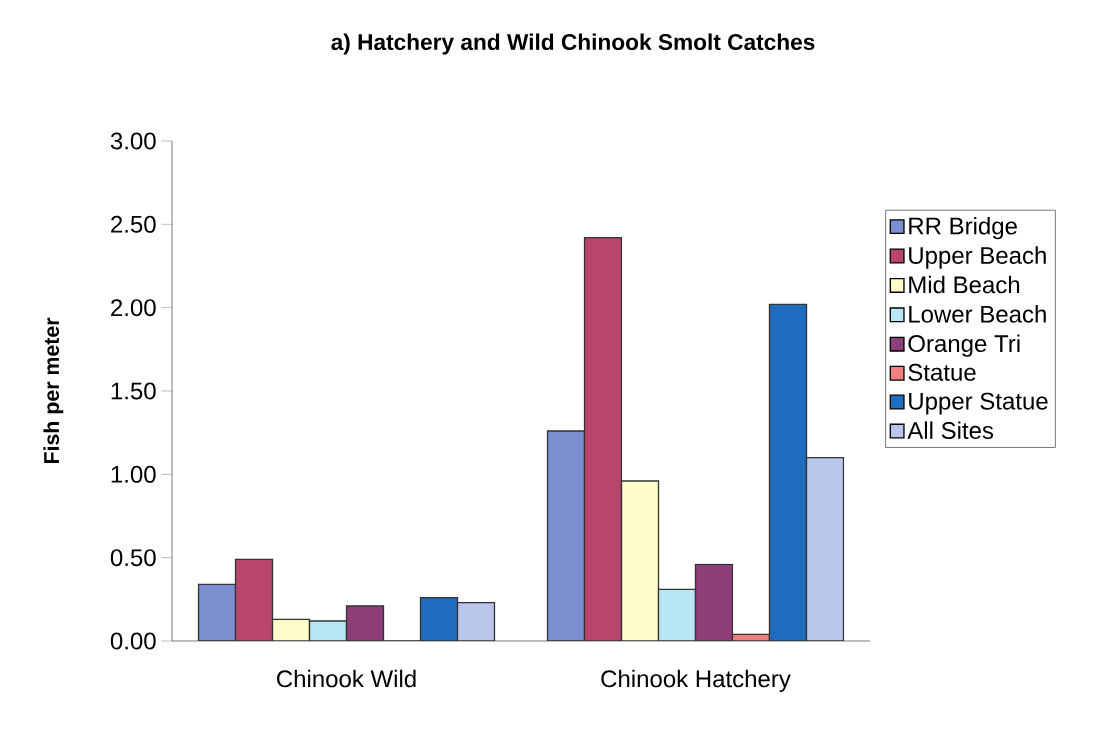 The height and width of the screenshot is (732, 1119). Describe the element at coordinates (133, 474) in the screenshot. I see `y-tick-label: 1.00` at that location.